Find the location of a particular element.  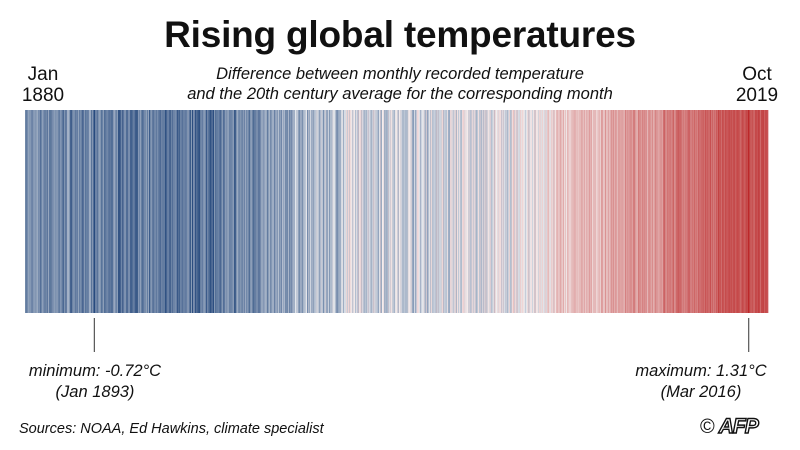

afp-logo: AFP is located at coordinates (738, 426).